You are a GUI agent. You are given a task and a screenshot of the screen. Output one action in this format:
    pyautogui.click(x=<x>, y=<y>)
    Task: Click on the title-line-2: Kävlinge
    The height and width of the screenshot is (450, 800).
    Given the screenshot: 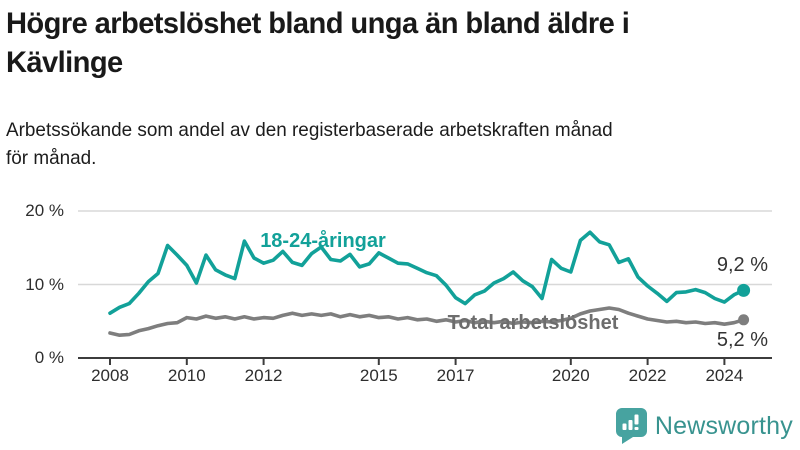 What is the action you would take?
    pyautogui.click(x=64, y=62)
    